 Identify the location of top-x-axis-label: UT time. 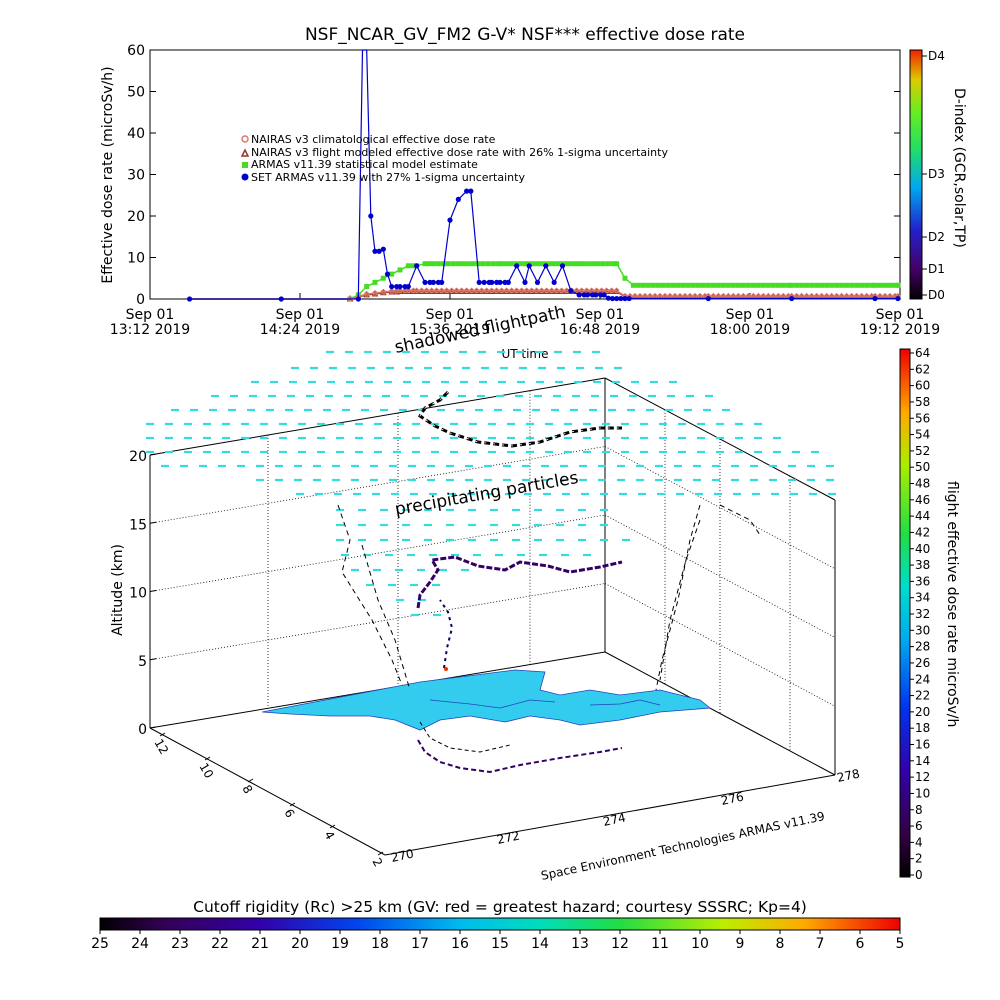
(524, 354).